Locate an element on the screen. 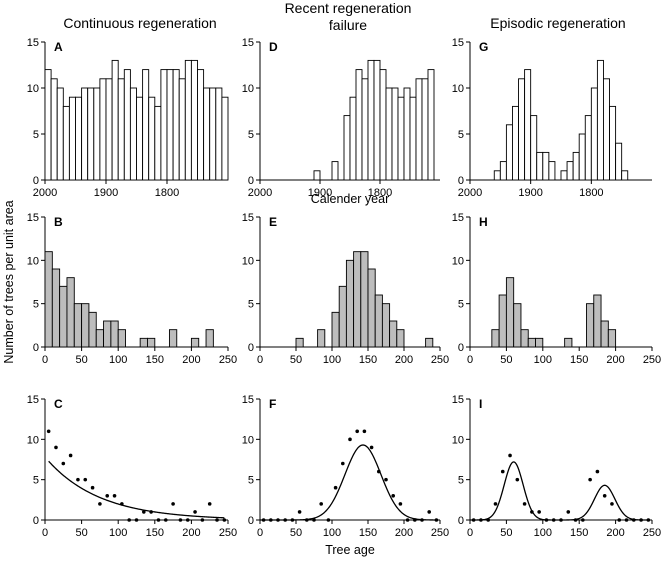 Image resolution: width=666 pixels, height=561 pixels. panel-label-F: F is located at coordinates (272, 404).